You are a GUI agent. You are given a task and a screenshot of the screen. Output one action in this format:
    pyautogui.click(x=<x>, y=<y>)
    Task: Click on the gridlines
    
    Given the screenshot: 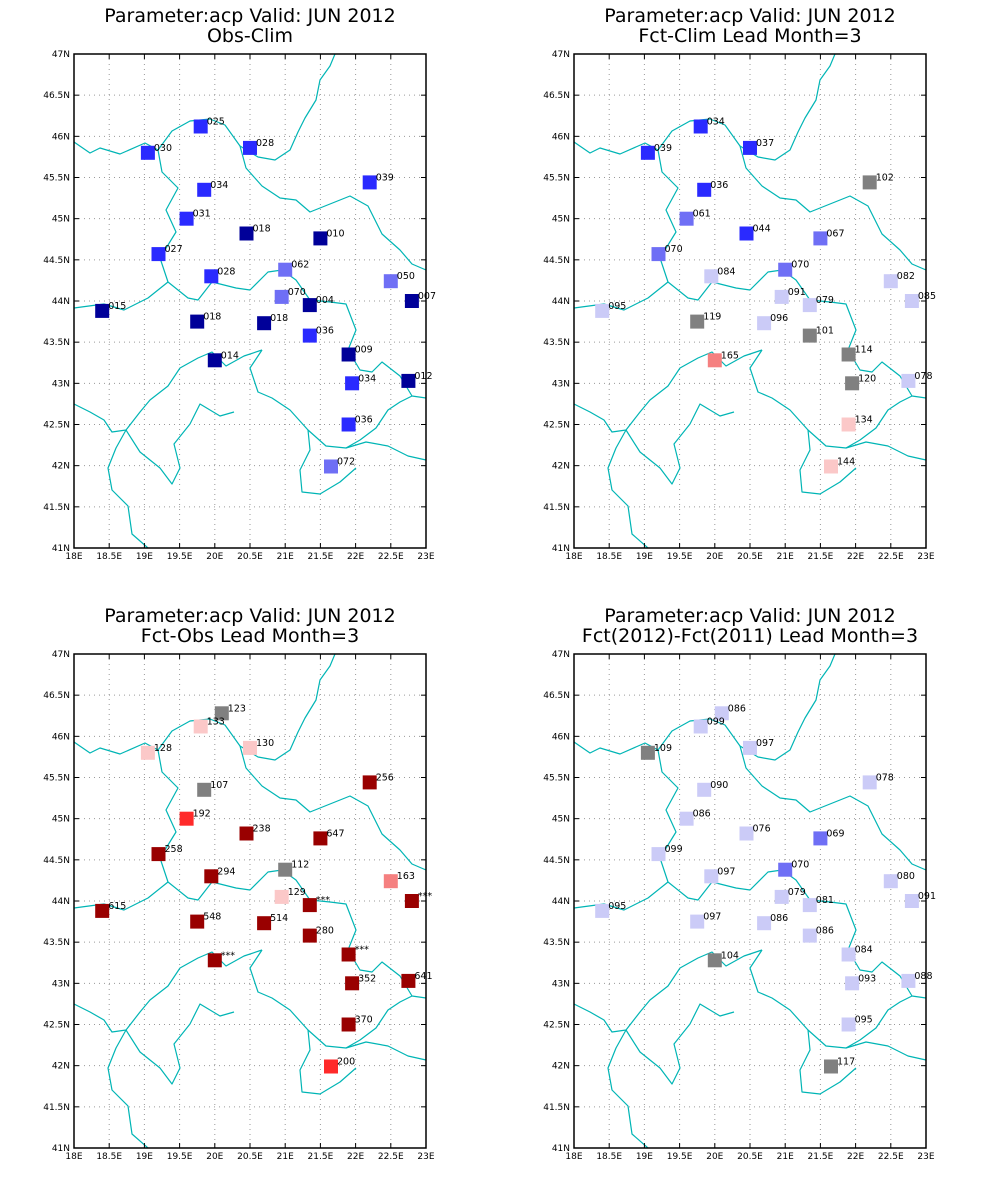 What is the action you would take?
    pyautogui.click(x=250, y=901)
    